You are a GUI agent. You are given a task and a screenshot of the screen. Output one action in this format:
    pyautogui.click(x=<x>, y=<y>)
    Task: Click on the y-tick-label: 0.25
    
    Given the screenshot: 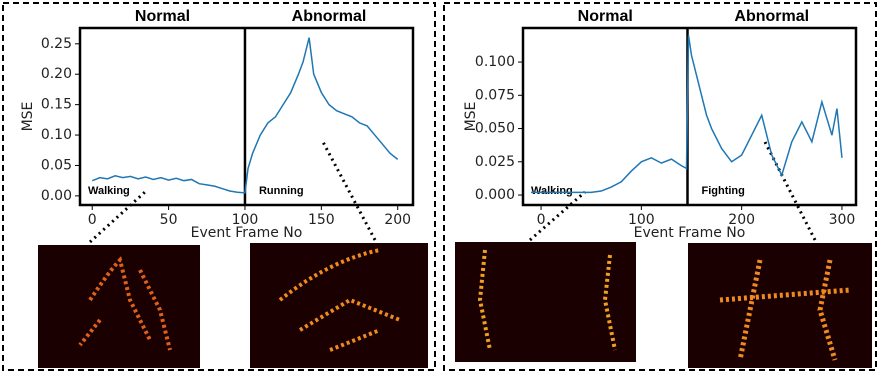 What is the action you would take?
    pyautogui.click(x=56, y=44)
    